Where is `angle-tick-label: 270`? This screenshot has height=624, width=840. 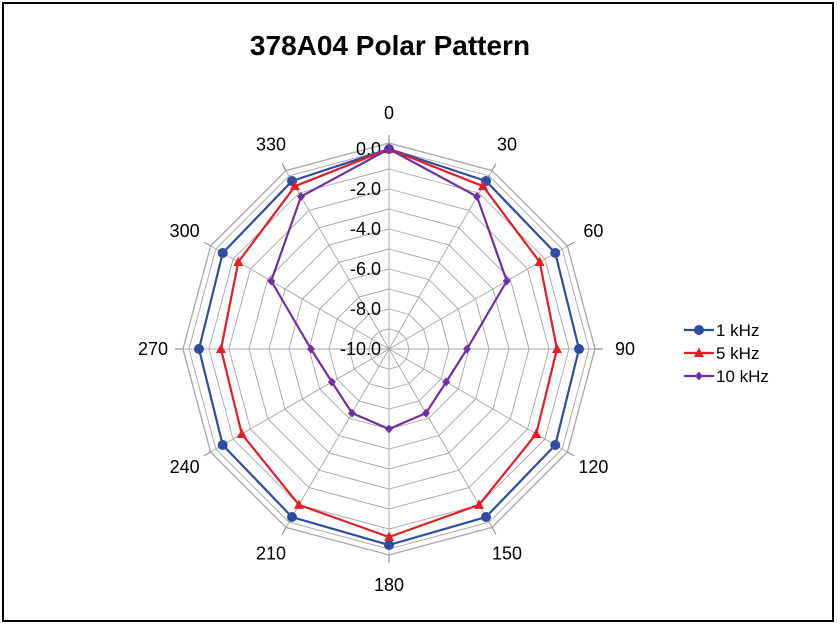 angle-tick-label: 270 is located at coordinates (153, 349).